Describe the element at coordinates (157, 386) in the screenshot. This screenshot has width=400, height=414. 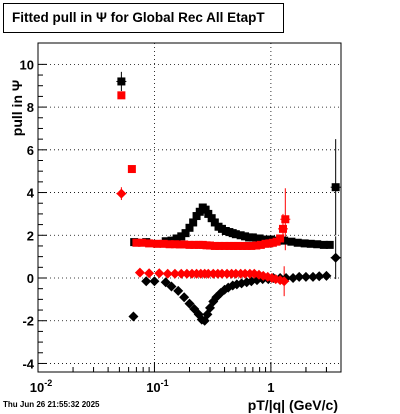
I see `x-tick-label: 10⁻¹` at that location.